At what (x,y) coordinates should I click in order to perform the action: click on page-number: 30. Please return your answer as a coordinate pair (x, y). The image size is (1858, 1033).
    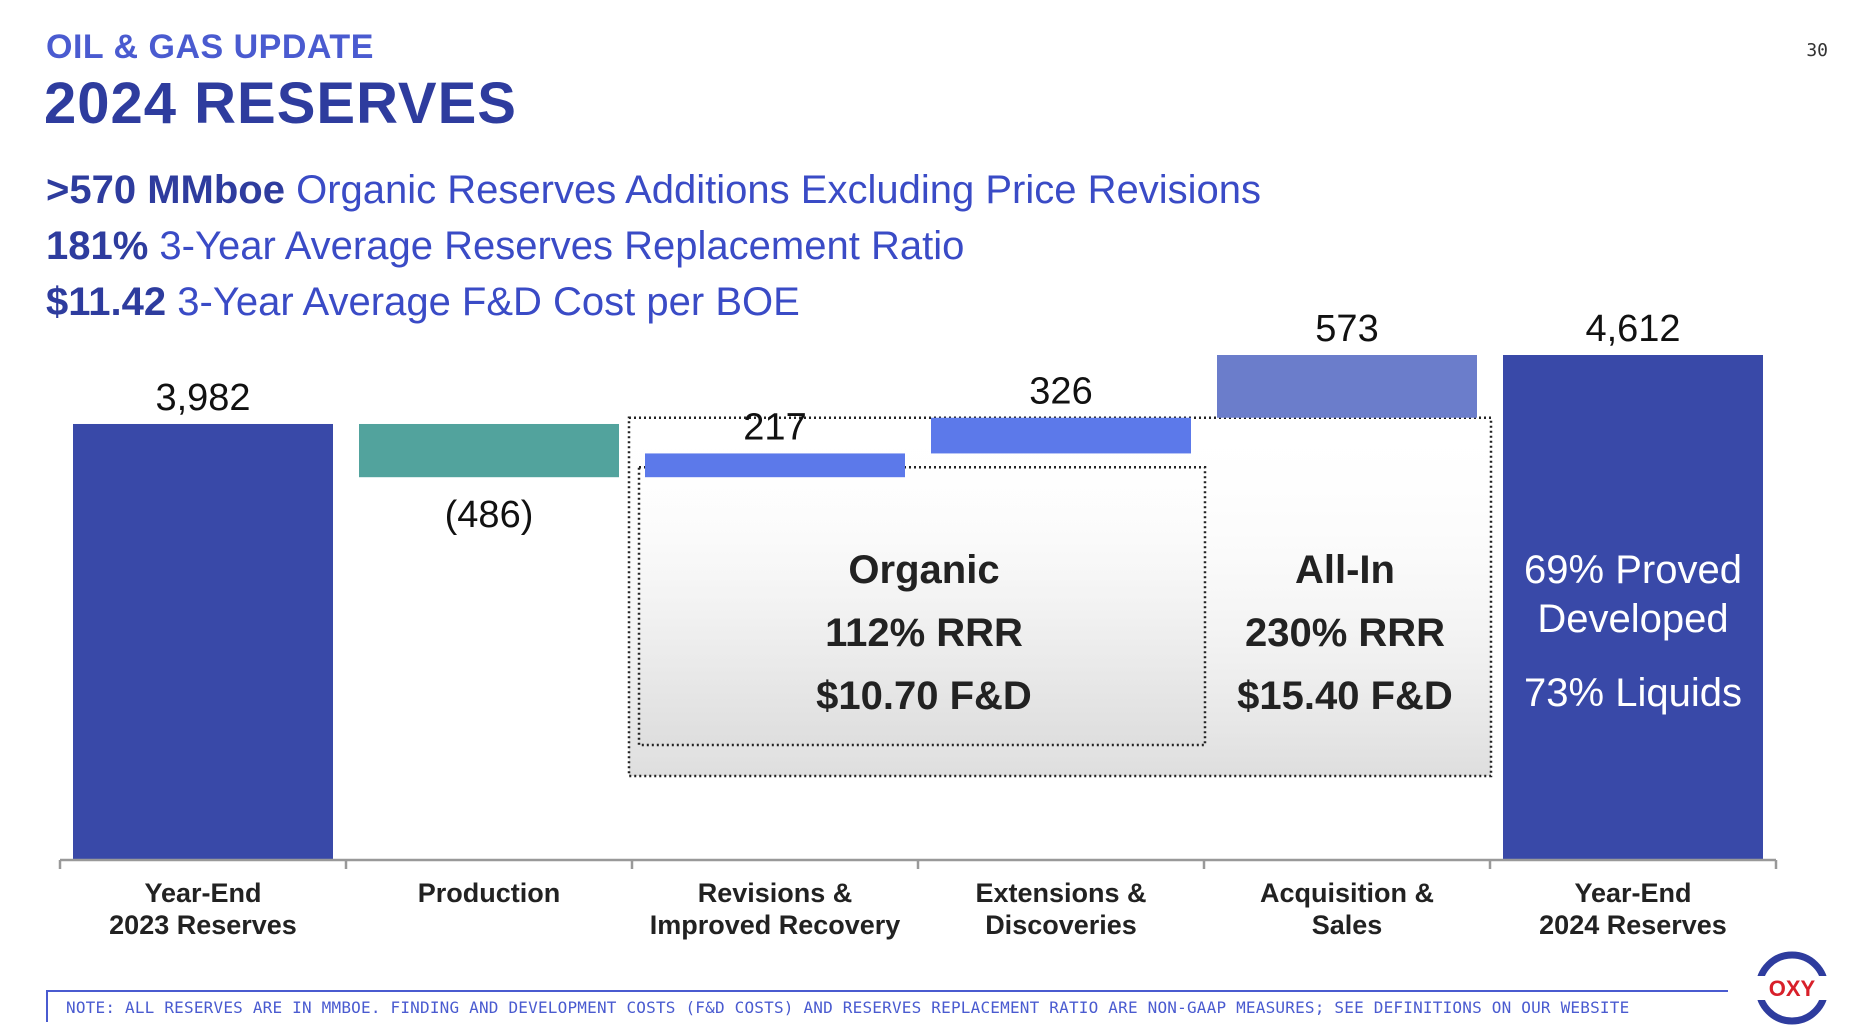
    Looking at the image, I should click on (1817, 50).